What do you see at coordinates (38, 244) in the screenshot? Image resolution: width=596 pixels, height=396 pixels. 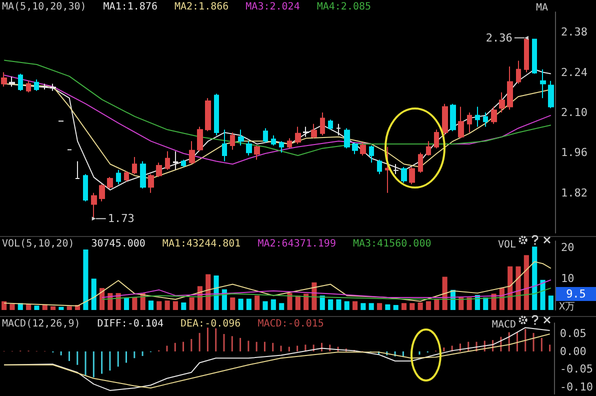 I see `chart-title: VOL(5,10,20)` at bounding box center [38, 244].